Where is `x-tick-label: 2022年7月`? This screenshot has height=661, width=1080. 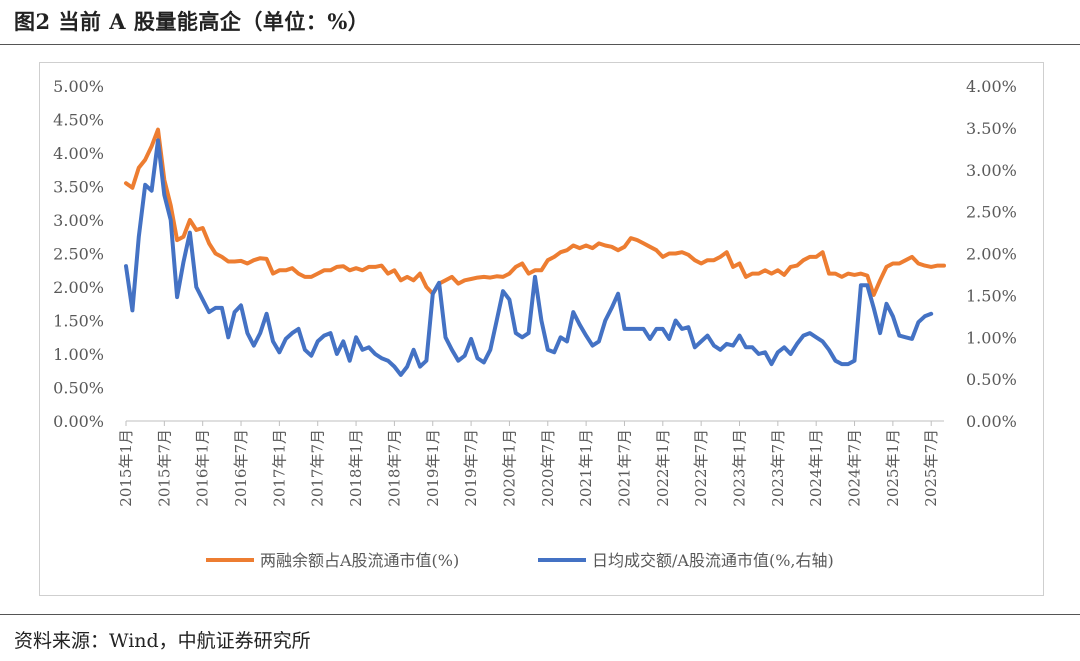
x-tick-label: 2022年7月 is located at coordinates (701, 468).